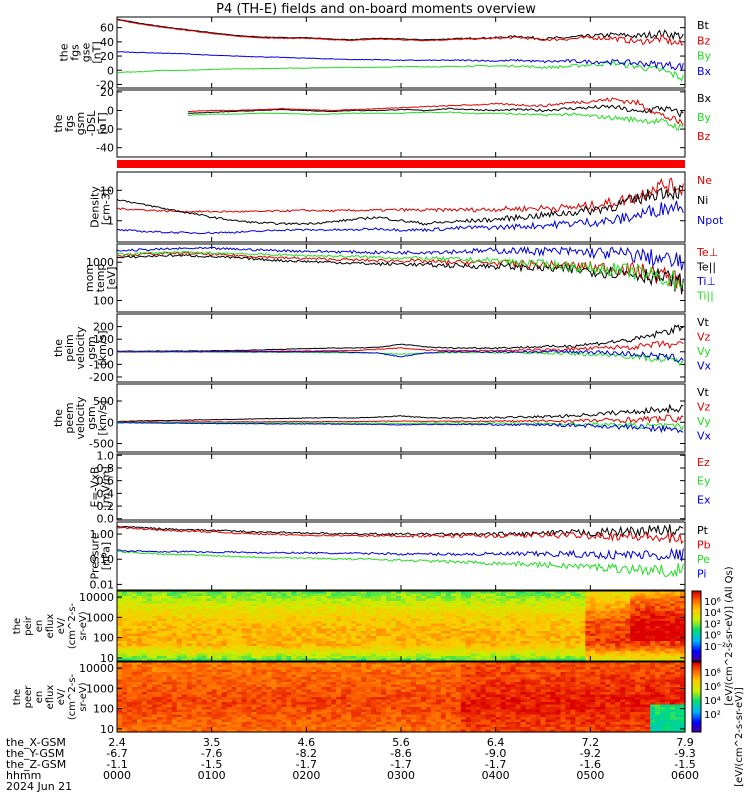 The width and height of the screenshot is (750, 800). I want to click on panel-frame, so click(401, 418).